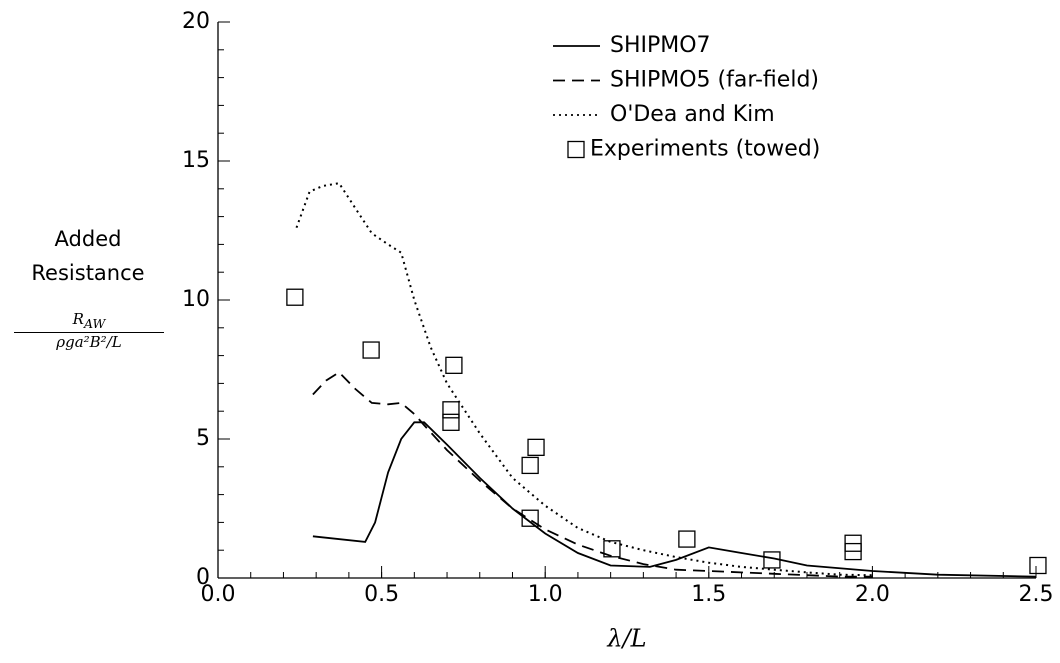 This screenshot has height=663, width=1060. Describe the element at coordinates (218, 594) in the screenshot. I see `x-tick-label: 0.0` at that location.